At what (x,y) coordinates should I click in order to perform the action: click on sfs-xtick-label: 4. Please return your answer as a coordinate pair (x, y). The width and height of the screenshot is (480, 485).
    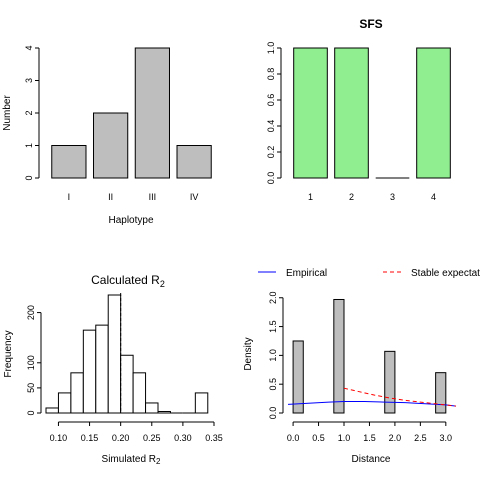
    Looking at the image, I should click on (433, 197).